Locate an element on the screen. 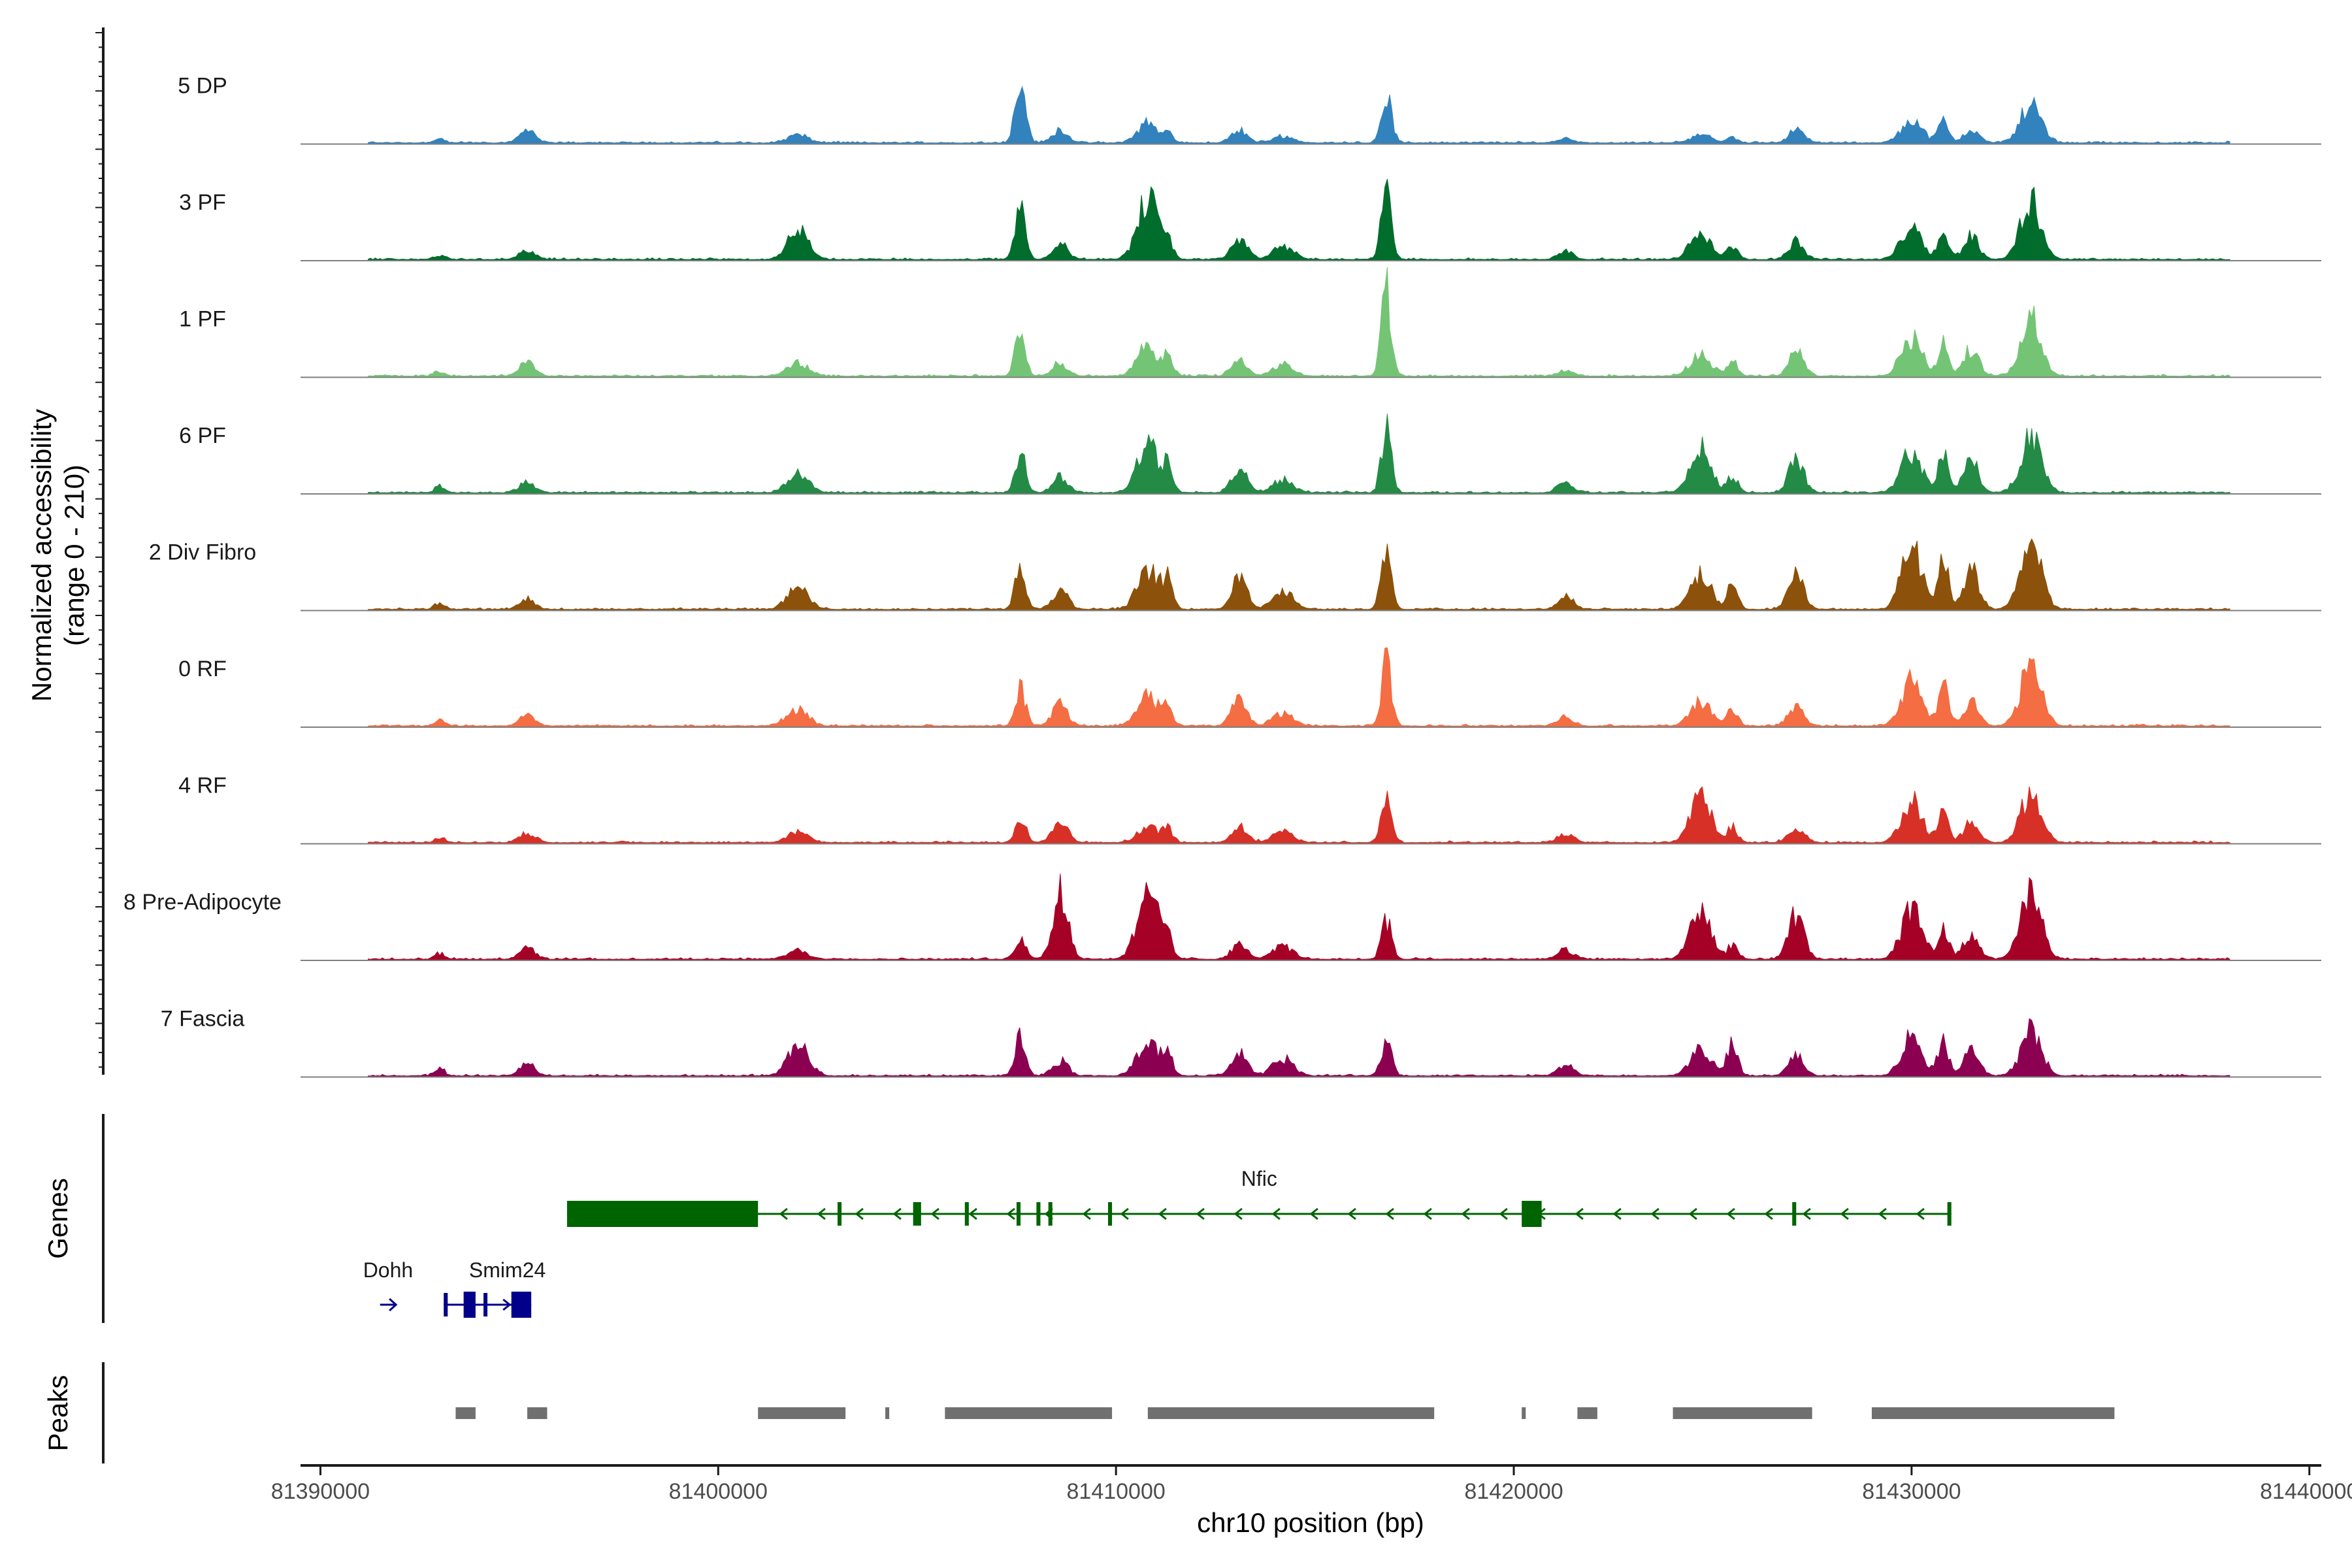  track-7-fascia: 7 Fascia is located at coordinates (1241, 1042).